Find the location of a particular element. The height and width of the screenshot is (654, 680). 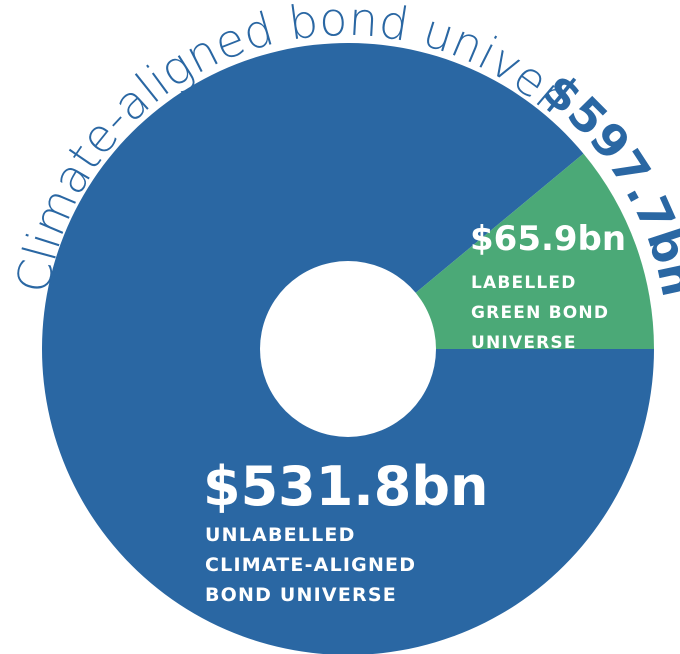

slice-labelled is located at coordinates (501, 251).